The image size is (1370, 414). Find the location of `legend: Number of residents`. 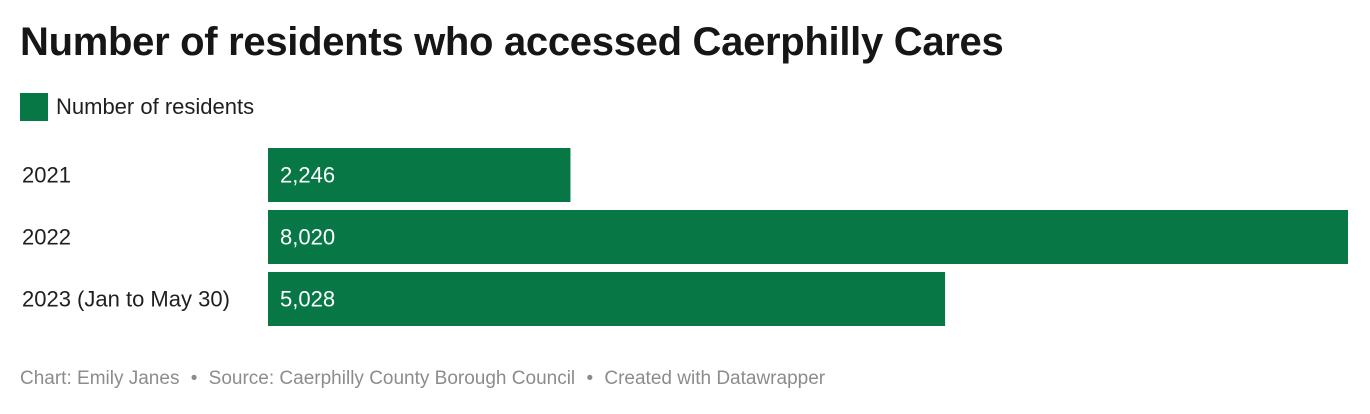

legend: Number of residents is located at coordinates (137, 107).